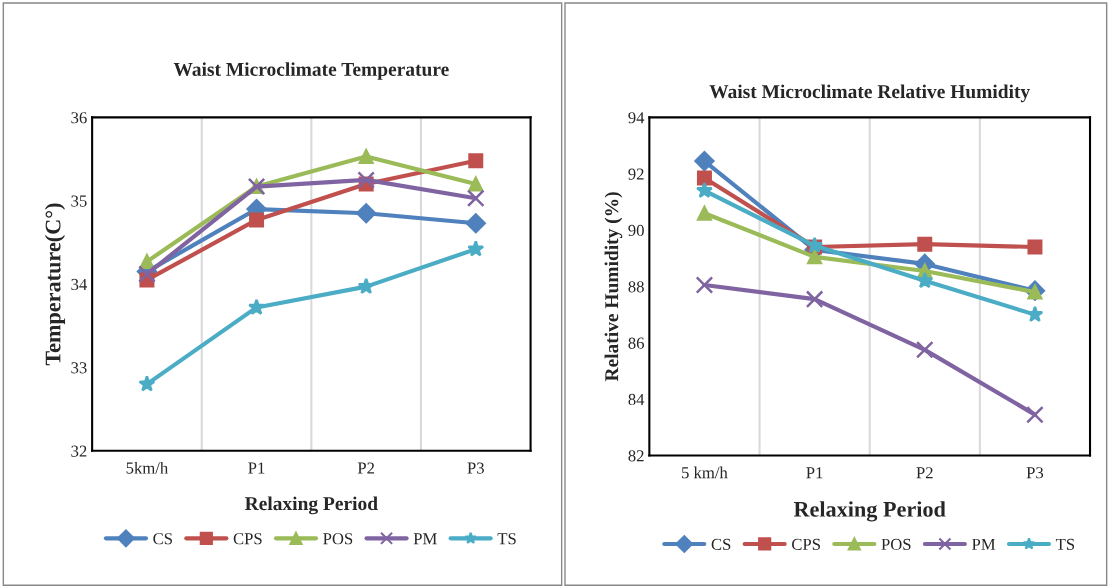  Describe the element at coordinates (636, 230) in the screenshot. I see `y-tick-label: 90` at that location.